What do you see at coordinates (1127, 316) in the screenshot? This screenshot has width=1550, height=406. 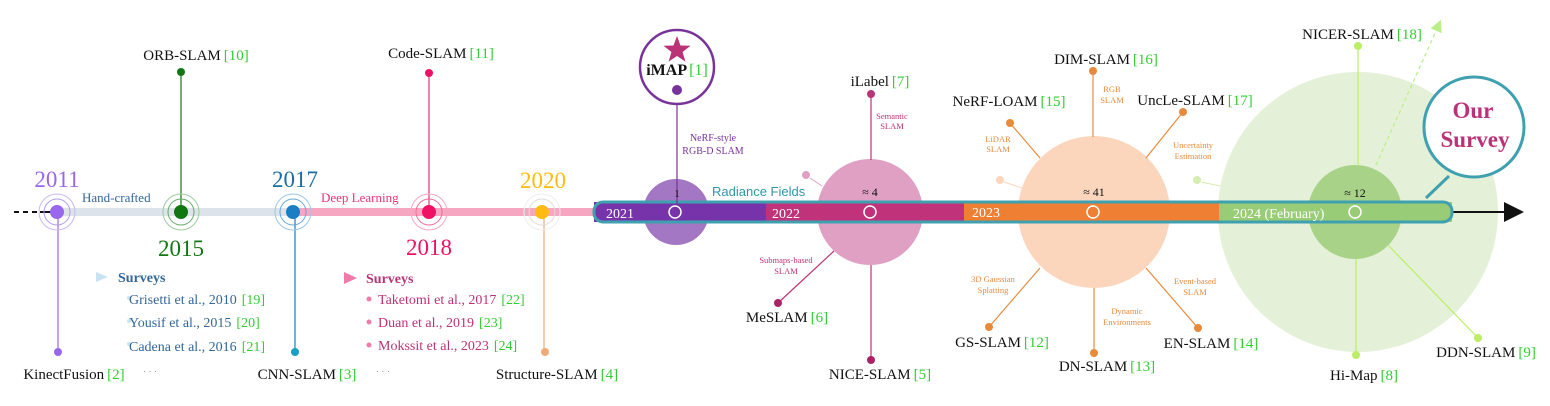 I see `annot-dynamic: Dynamic Environments` at bounding box center [1127, 316].